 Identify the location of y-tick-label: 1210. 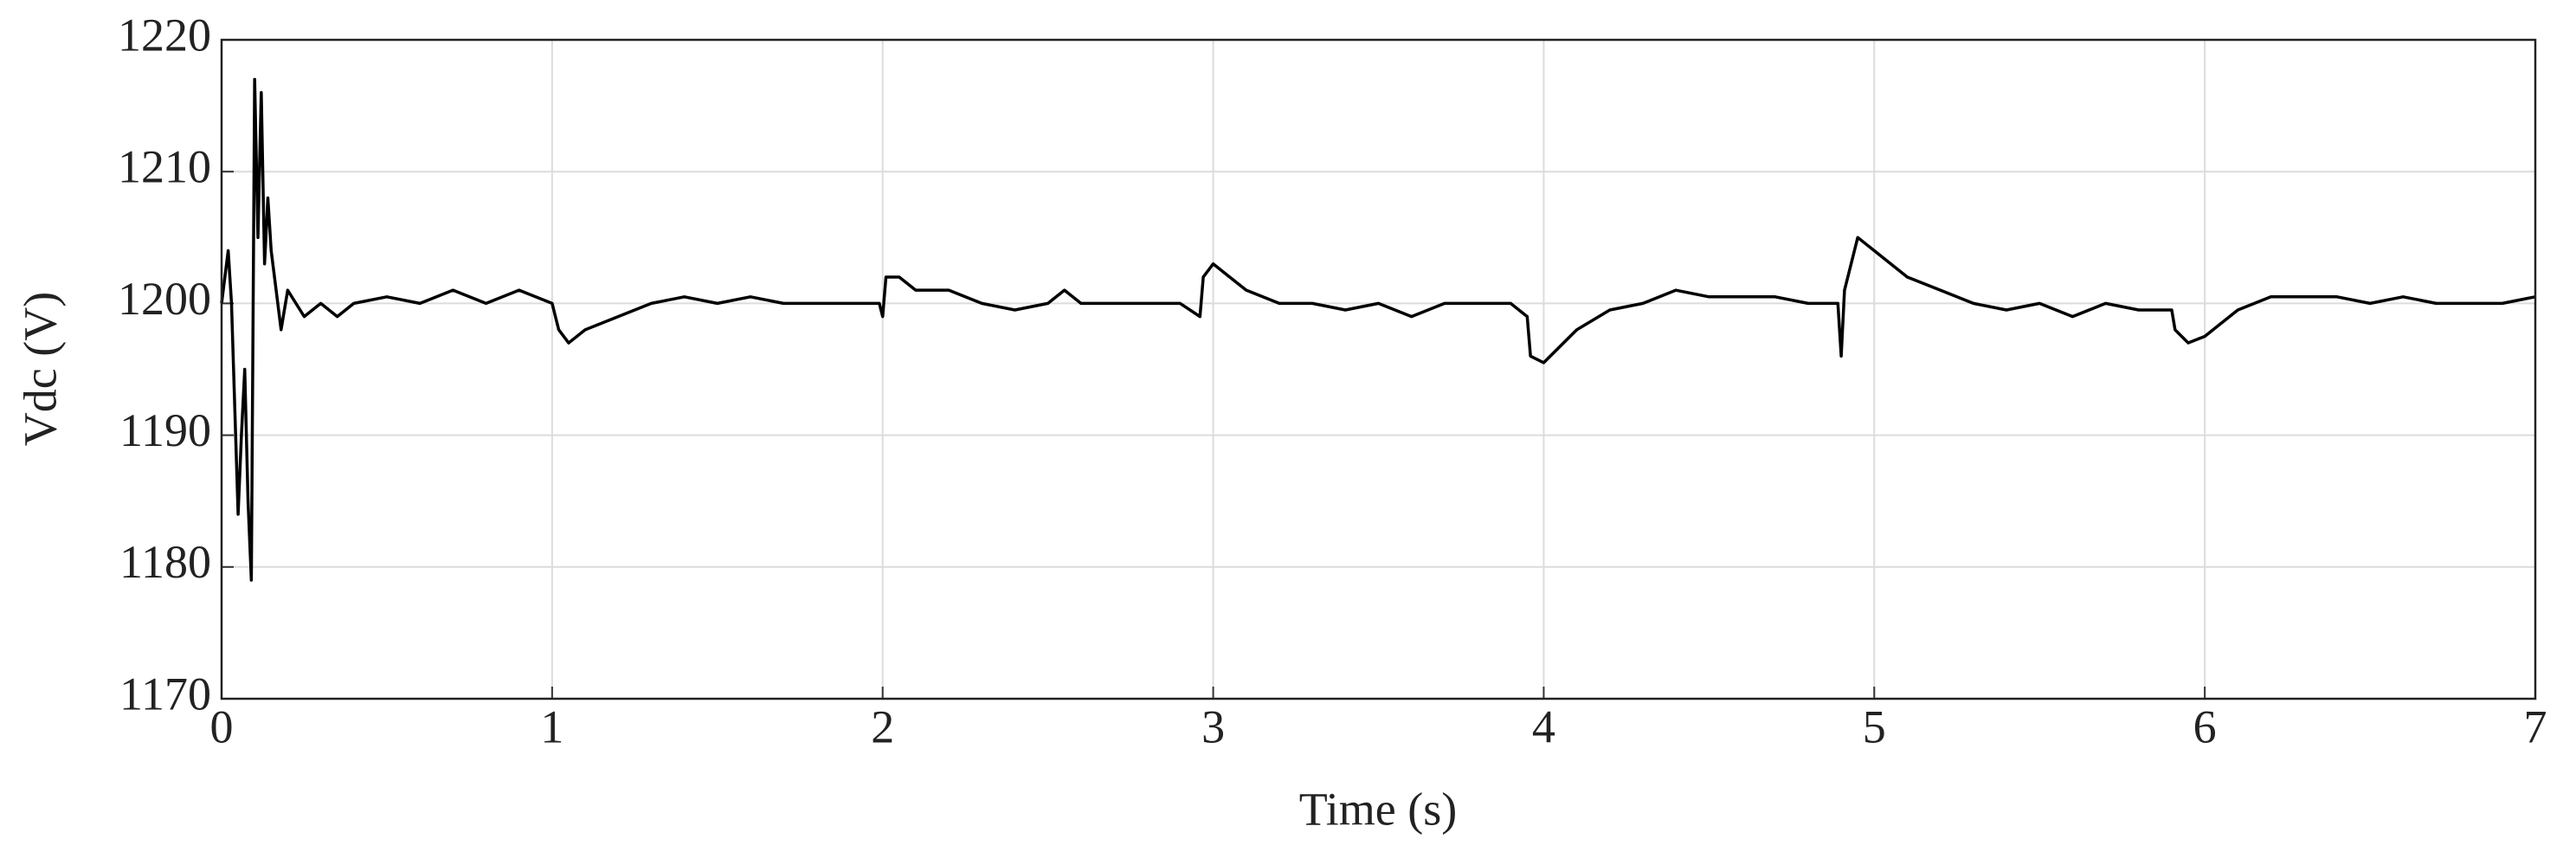
(164, 167).